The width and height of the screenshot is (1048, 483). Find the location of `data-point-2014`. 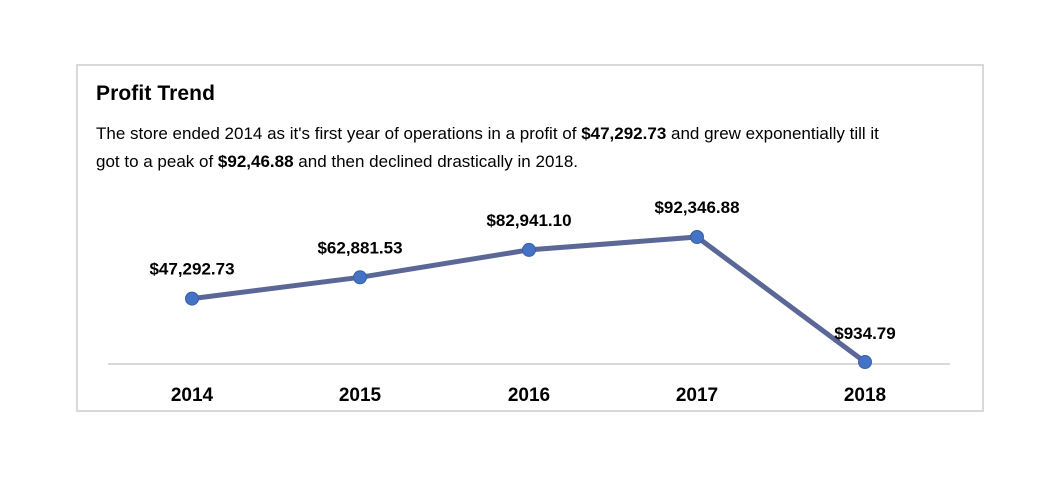

data-point-2014 is located at coordinates (192, 298).